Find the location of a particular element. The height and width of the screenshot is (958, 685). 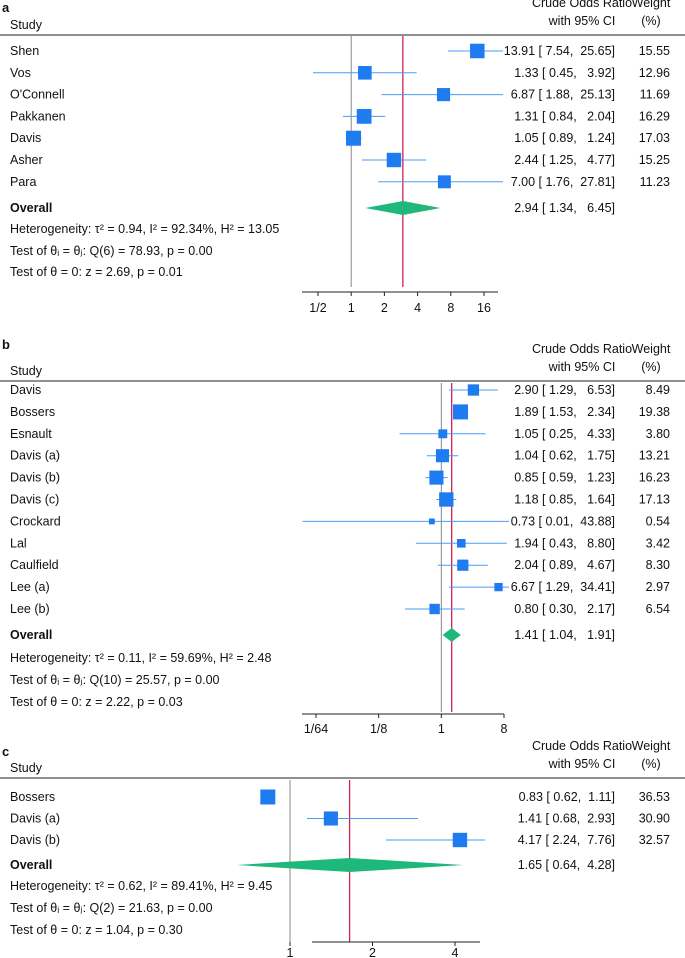

stats-line: Test of θ = 0: z = 2.22, p = 0.03 is located at coordinates (96, 702).